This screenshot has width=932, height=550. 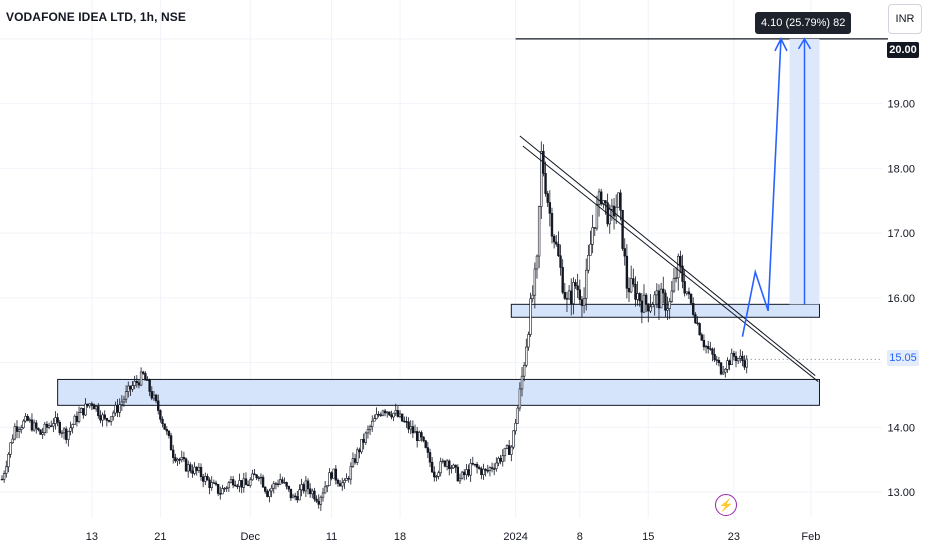 What do you see at coordinates (453, 537) in the screenshot?
I see `x-axis: 13 21 Dec 11 18 2024 8 15 23 Feb` at bounding box center [453, 537].